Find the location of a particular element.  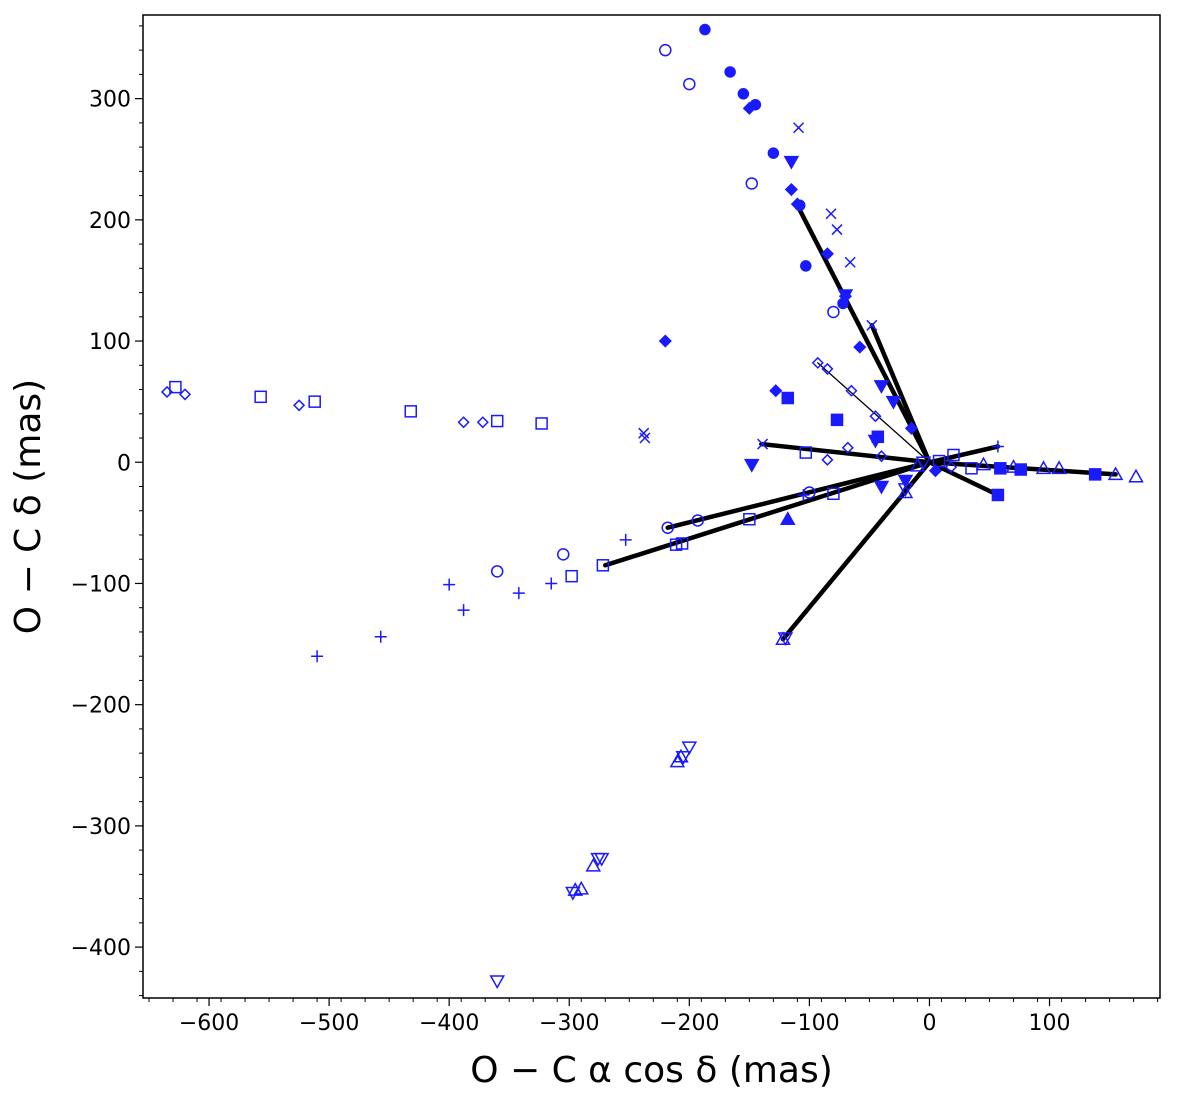

x-tick-label: −600 is located at coordinates (209, 1023).